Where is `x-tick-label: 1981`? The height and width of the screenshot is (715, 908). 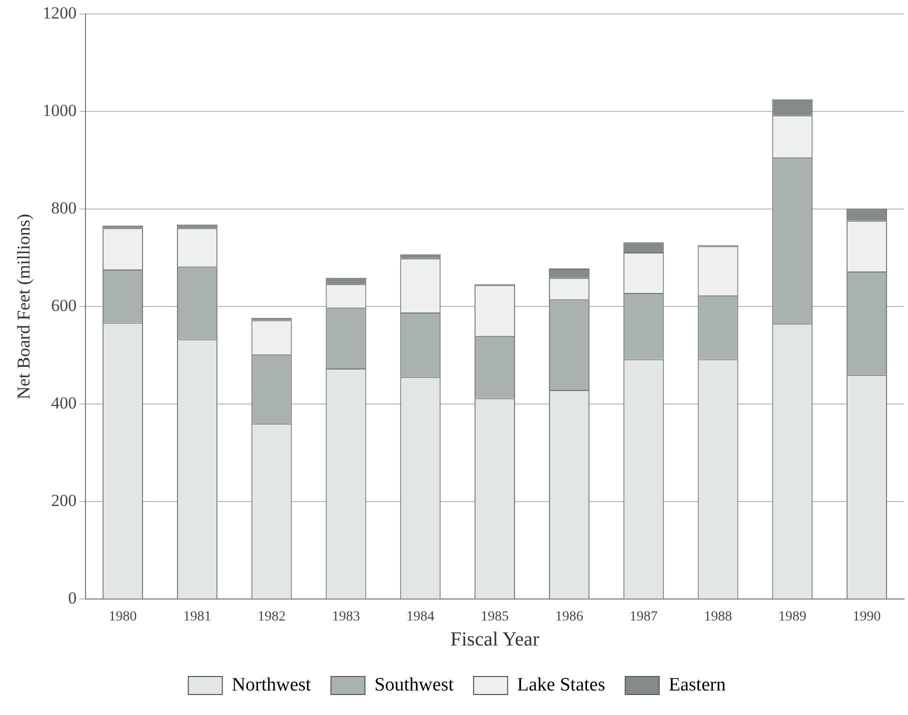
x-tick-label: 1981 is located at coordinates (197, 616).